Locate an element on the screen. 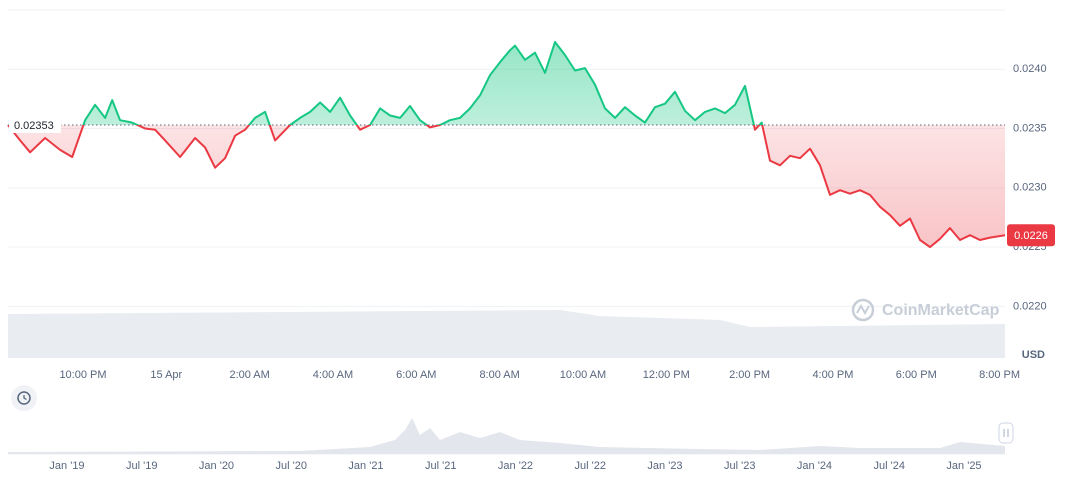 This screenshot has width=1072, height=477. baseline-label: 0.02353 is located at coordinates (34, 126).